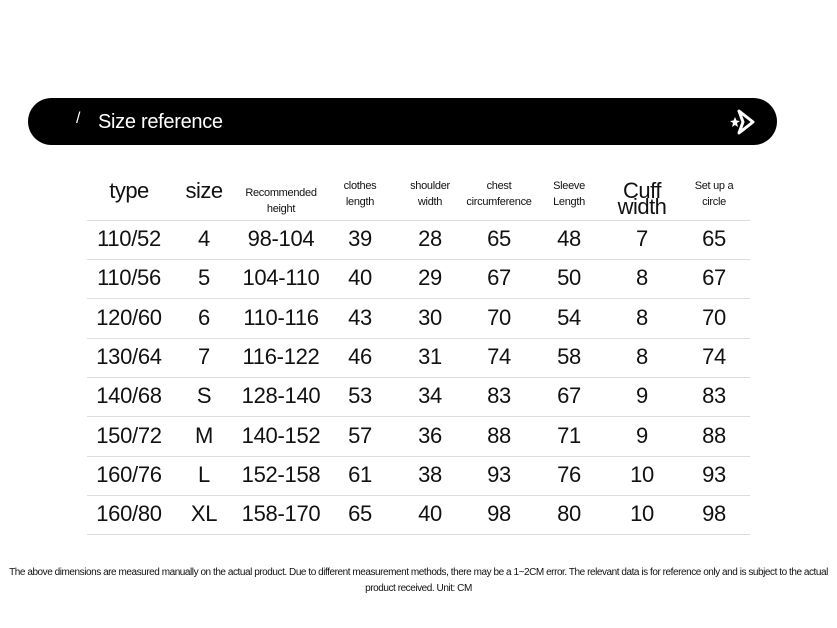 This screenshot has width=837, height=628. I want to click on column-header: shoulder width, so click(430, 194).